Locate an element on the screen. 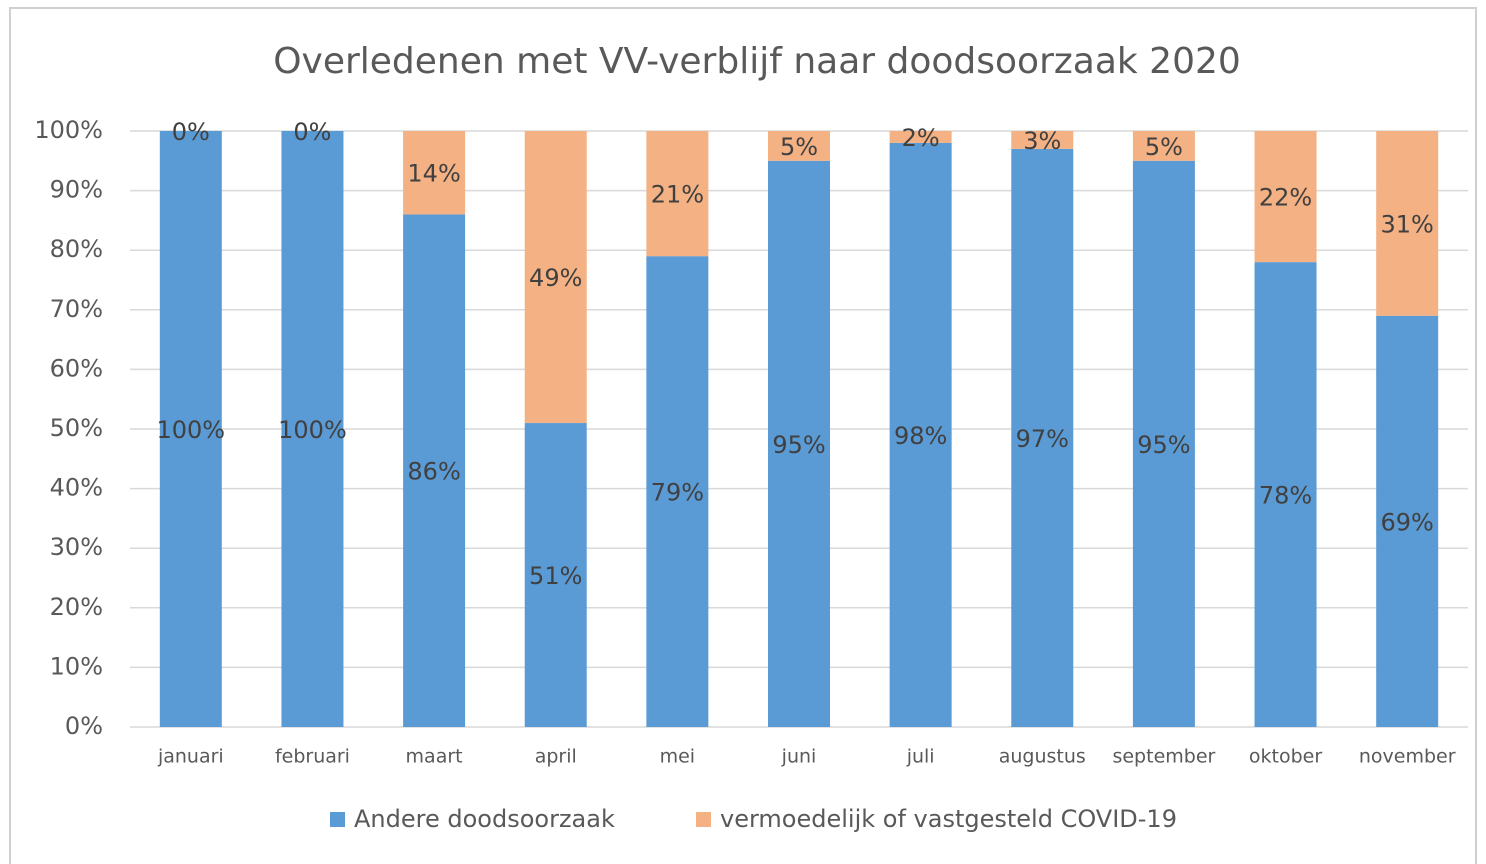 The height and width of the screenshot is (864, 1486). y-tick-label: 80% is located at coordinates (76, 249).